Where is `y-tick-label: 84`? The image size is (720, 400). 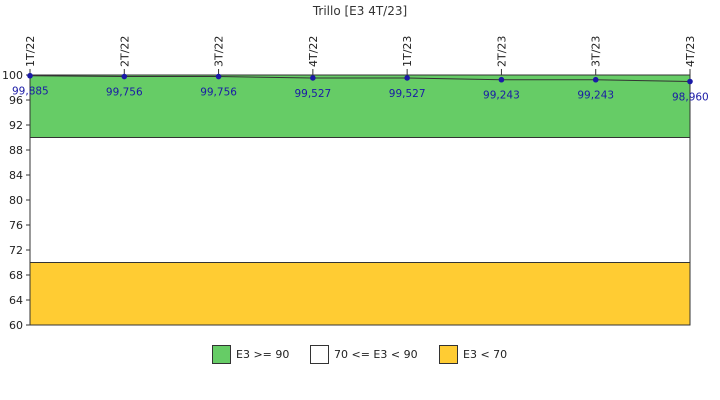
y-tick-label: 84 is located at coordinates (16, 175).